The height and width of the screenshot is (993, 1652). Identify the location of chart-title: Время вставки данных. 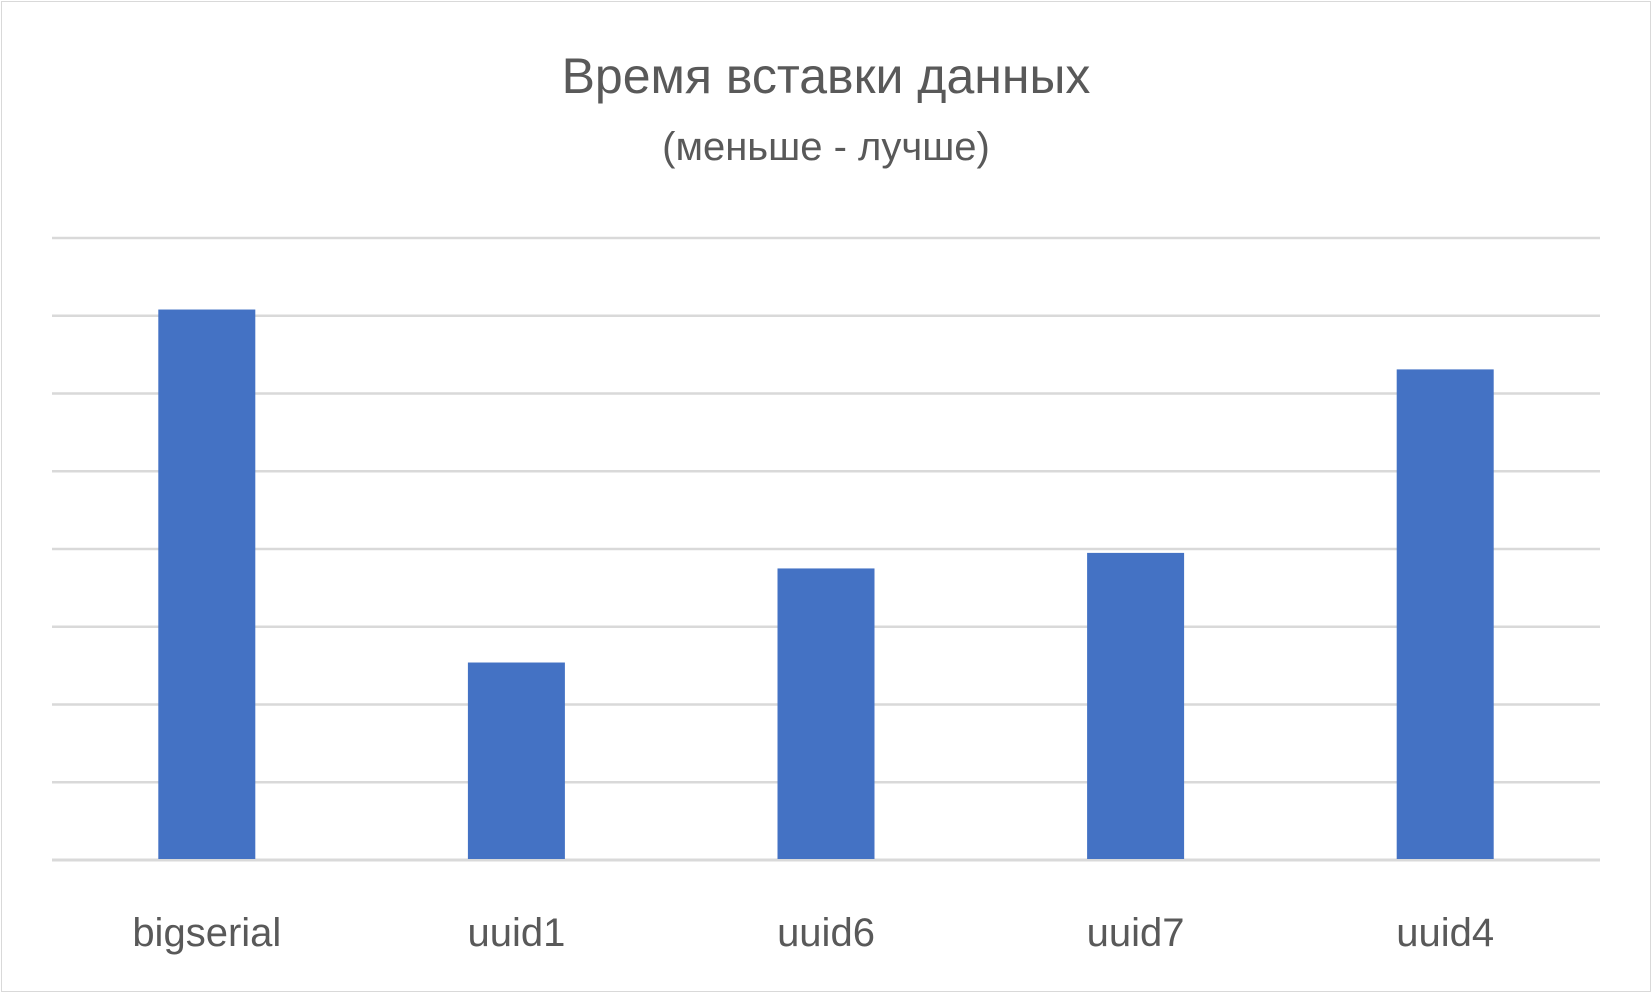
(826, 76).